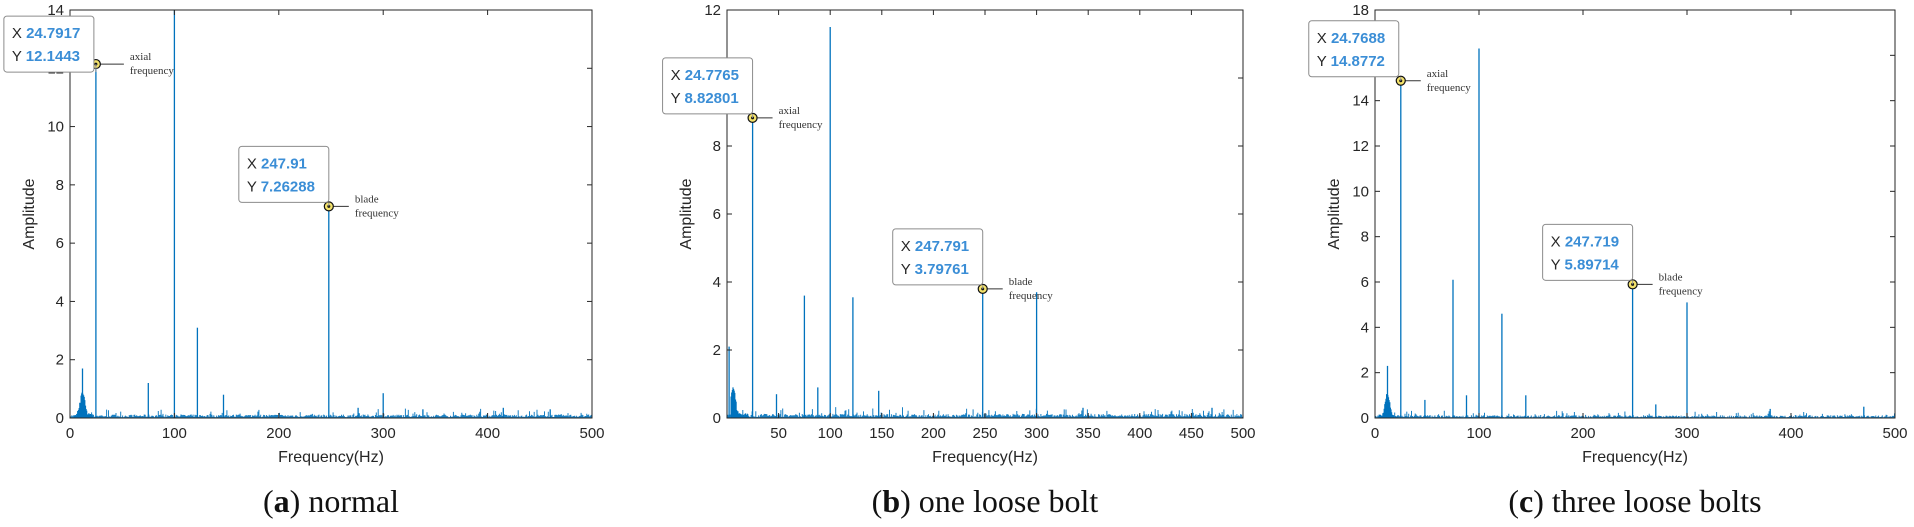 This screenshot has height=527, width=1914. I want to click on y-tick-label: 8, so click(60, 185).